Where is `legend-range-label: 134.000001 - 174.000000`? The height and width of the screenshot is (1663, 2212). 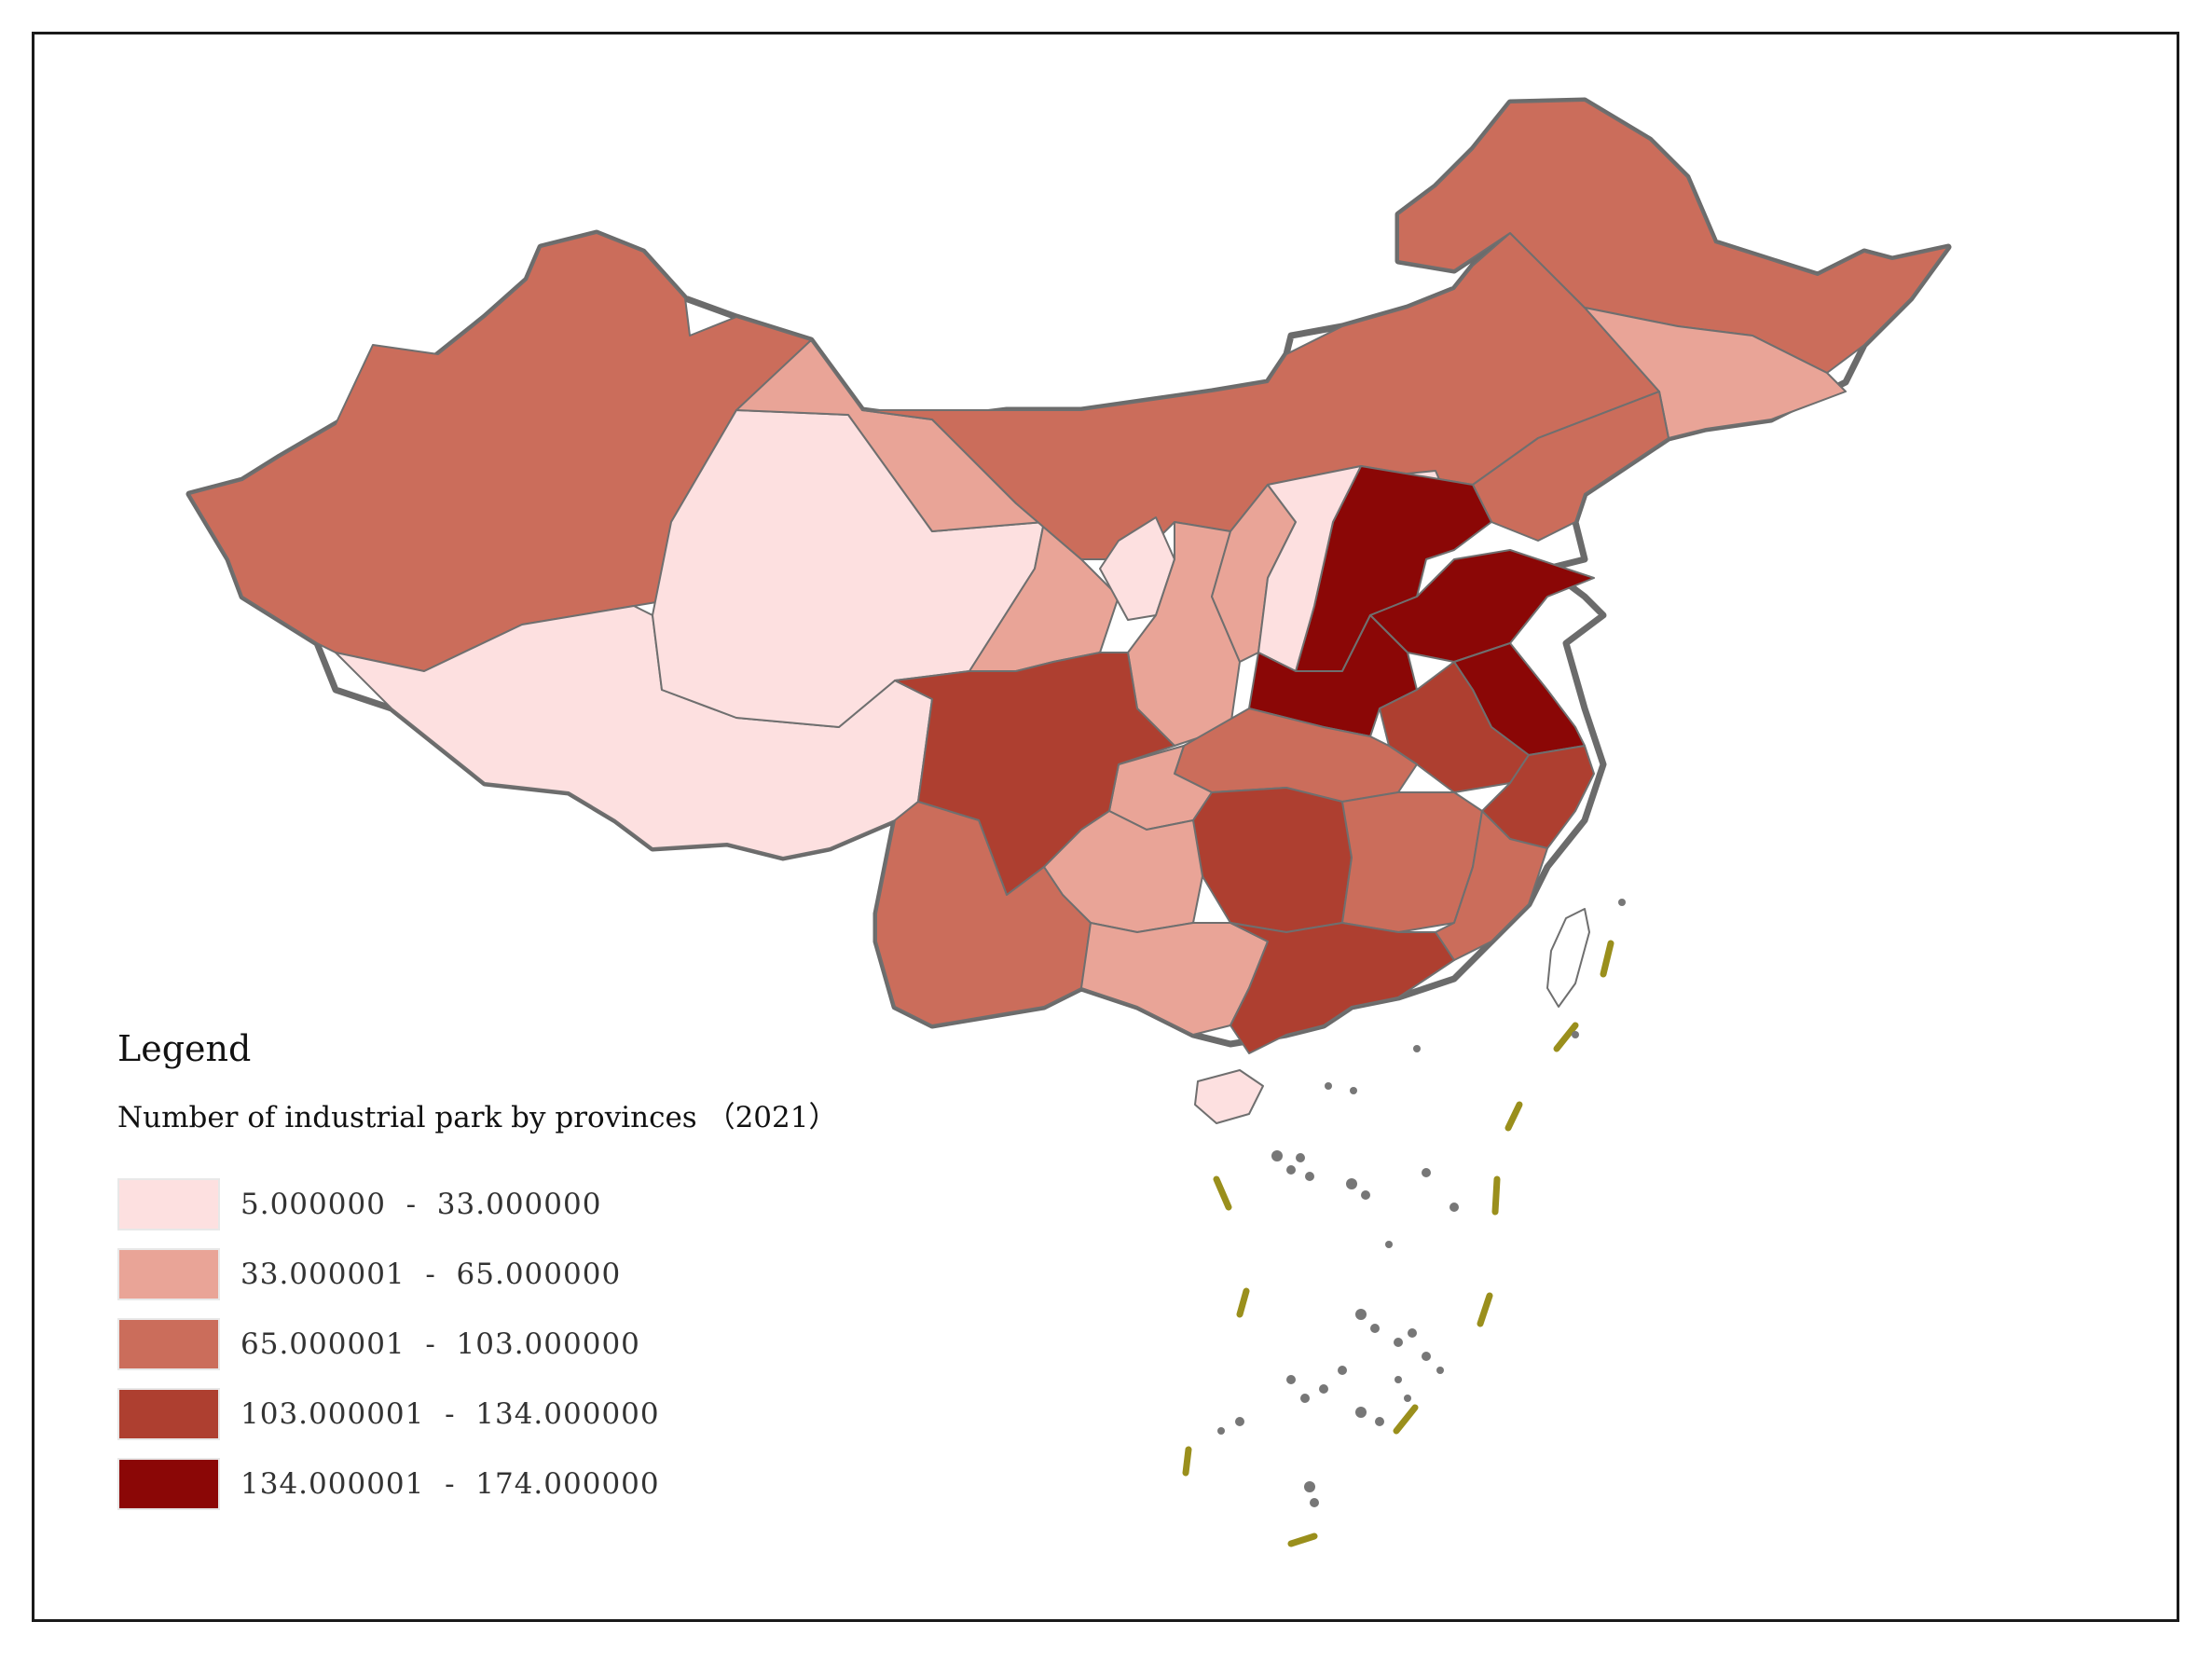 legend-range-label: 134.000001 - 174.000000 is located at coordinates (450, 1484).